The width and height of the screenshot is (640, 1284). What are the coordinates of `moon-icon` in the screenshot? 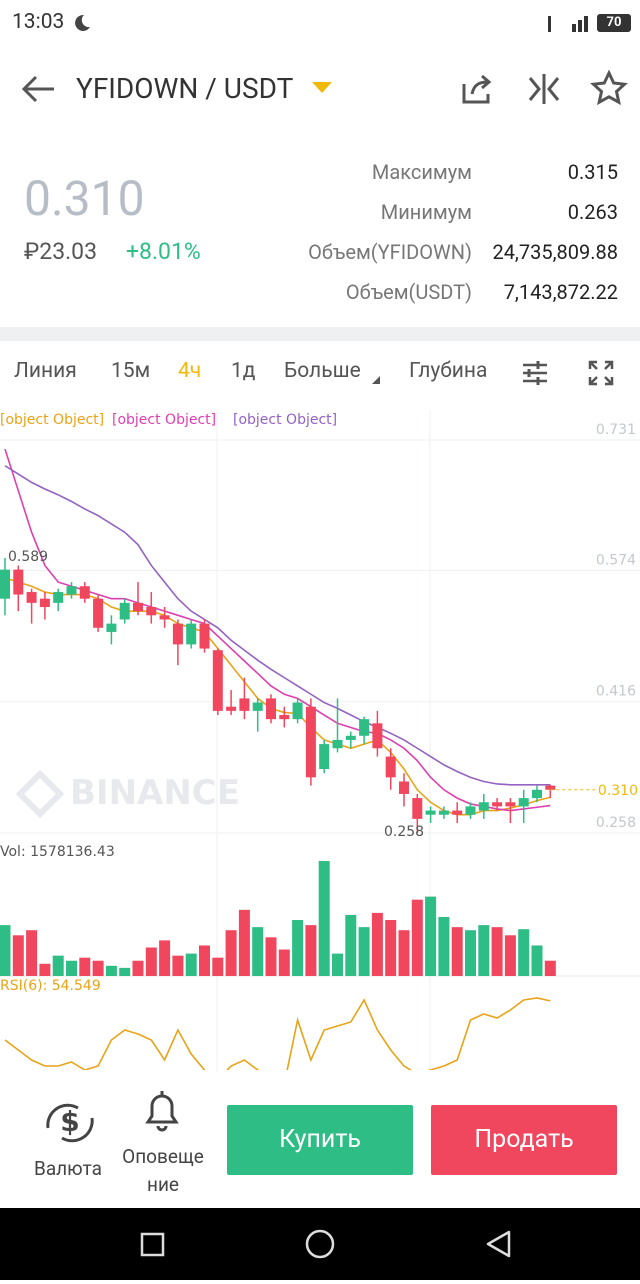 It's located at (82, 22).